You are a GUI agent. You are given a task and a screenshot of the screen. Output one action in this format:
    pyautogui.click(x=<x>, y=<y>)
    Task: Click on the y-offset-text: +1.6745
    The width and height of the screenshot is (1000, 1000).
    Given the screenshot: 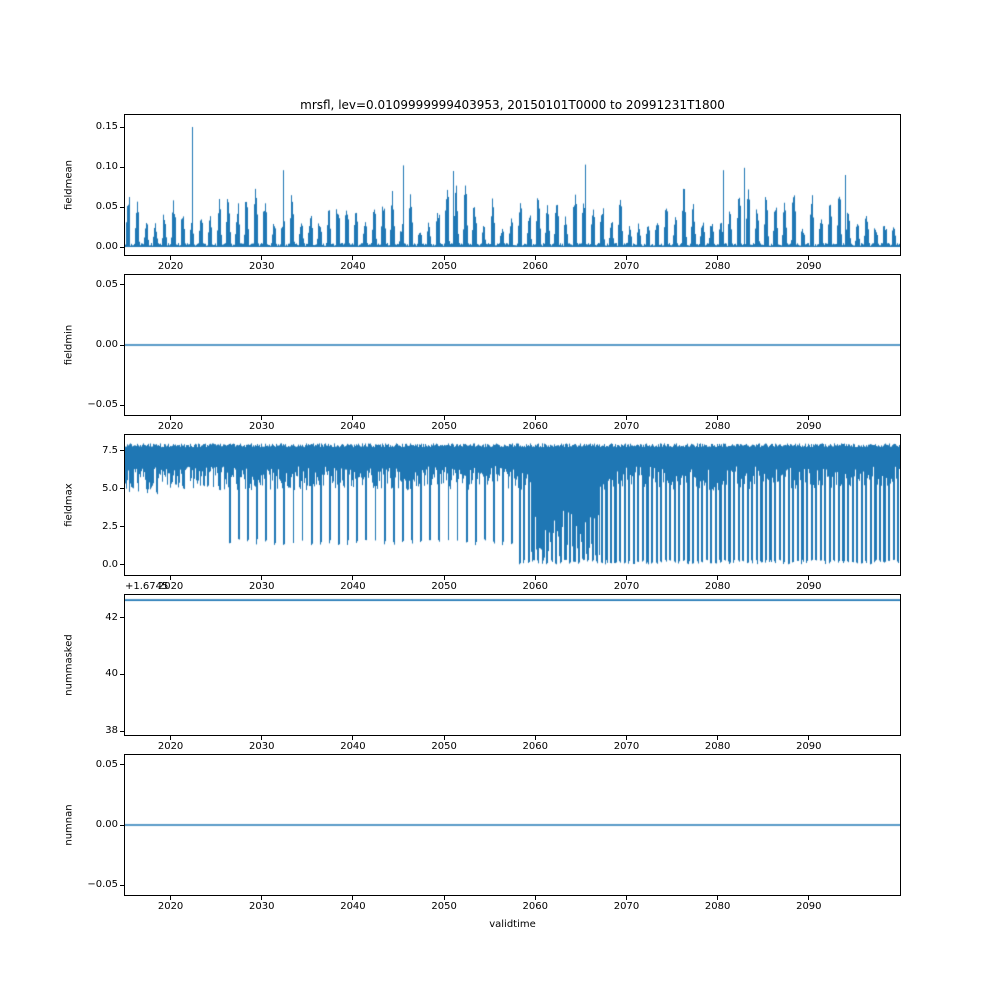 What is the action you would take?
    pyautogui.click(x=147, y=586)
    